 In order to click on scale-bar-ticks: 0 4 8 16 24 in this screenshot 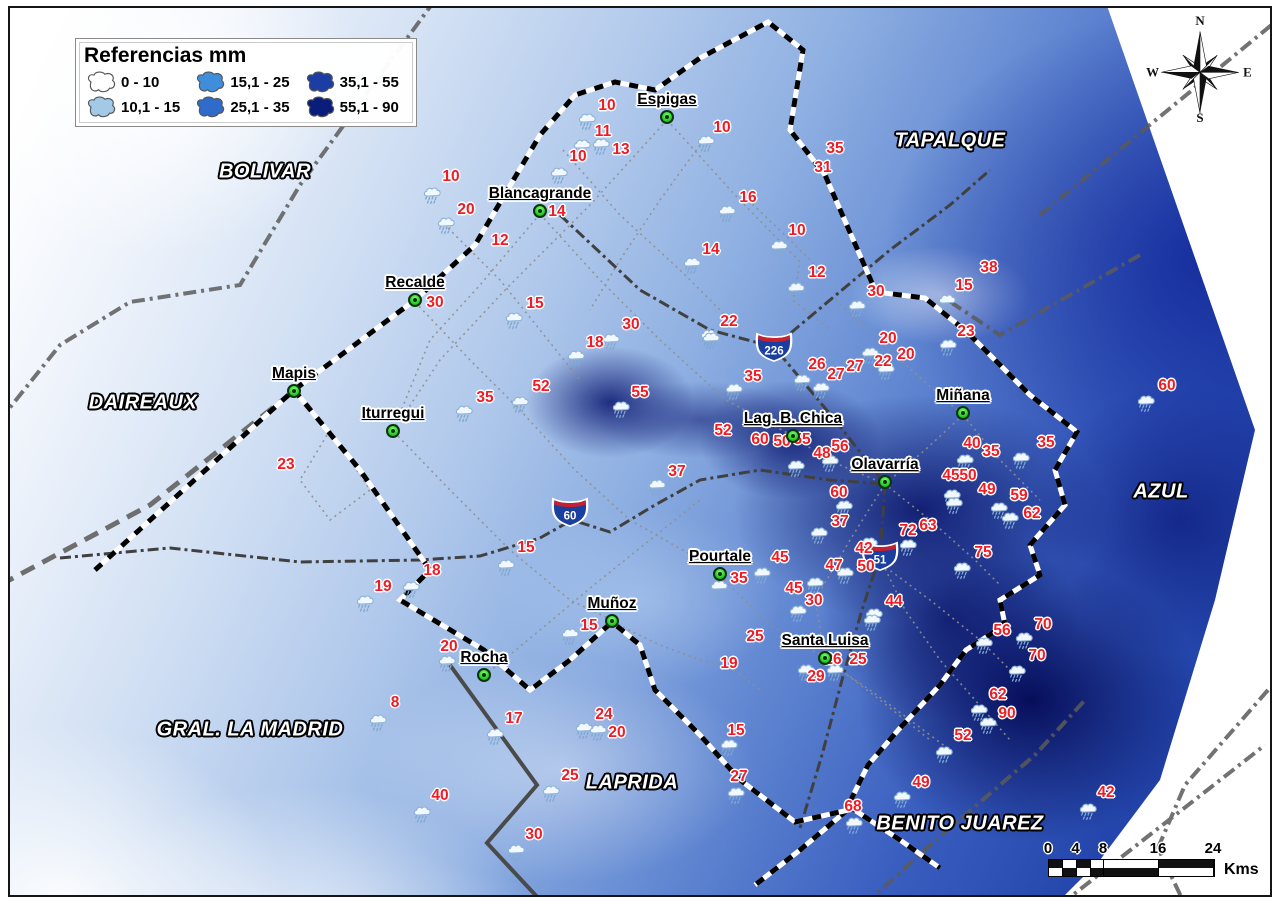, I will do `click(1155, 849)`.